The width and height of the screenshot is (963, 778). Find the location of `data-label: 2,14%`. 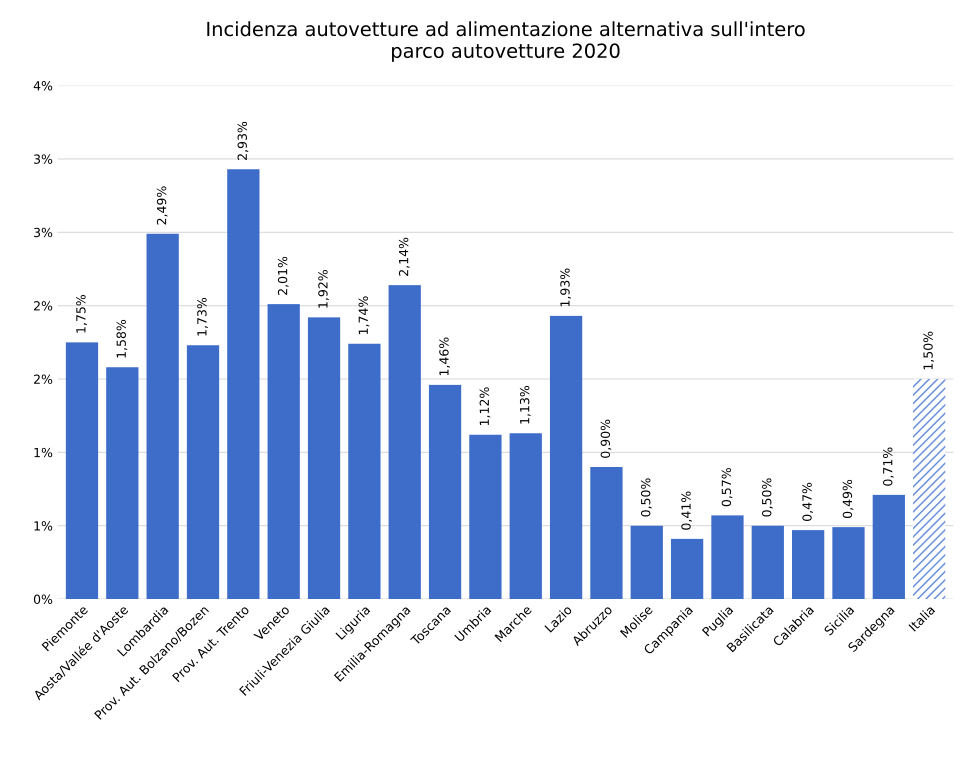

data-label: 2,14% is located at coordinates (404, 257).